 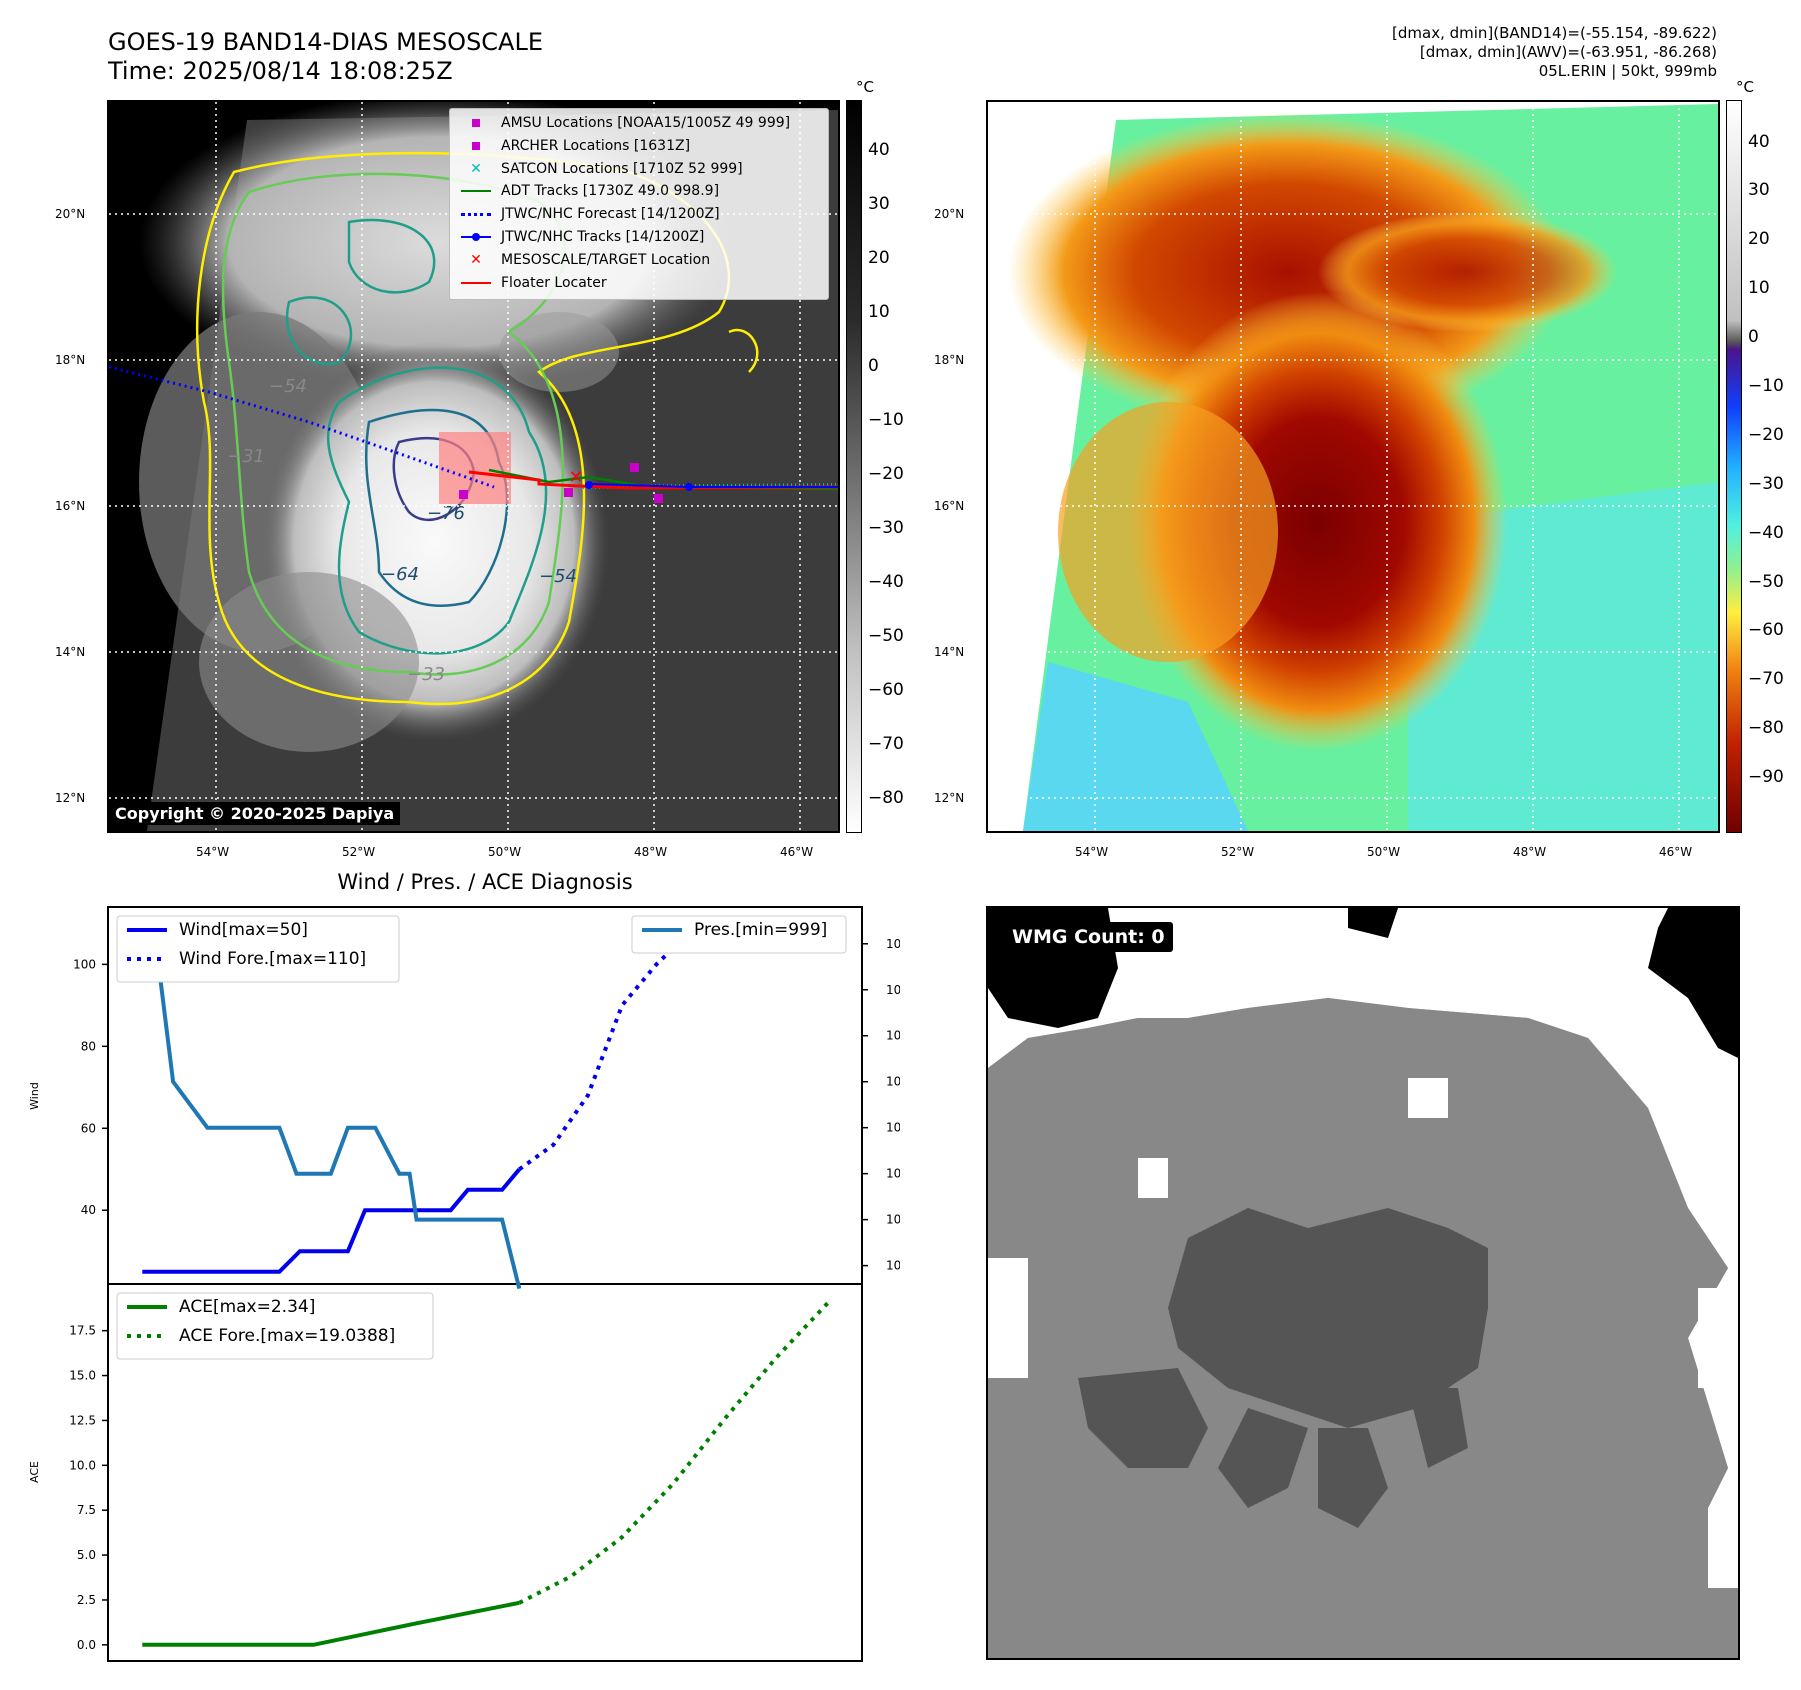 I want to click on colorbar-tick-label: −30, so click(x=886, y=527).